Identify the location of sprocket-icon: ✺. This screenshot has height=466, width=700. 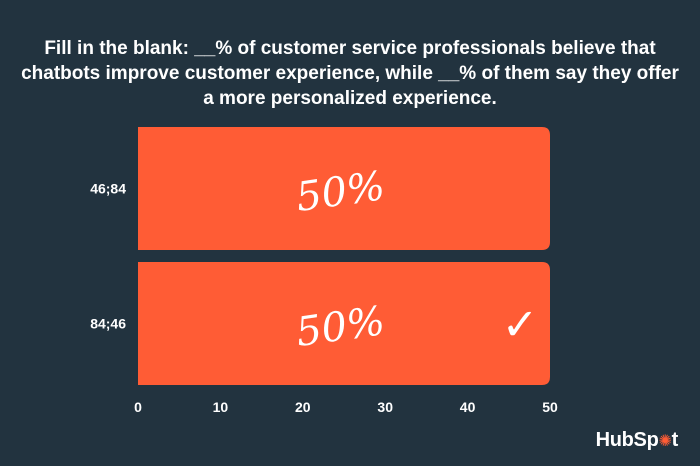
(665, 441).